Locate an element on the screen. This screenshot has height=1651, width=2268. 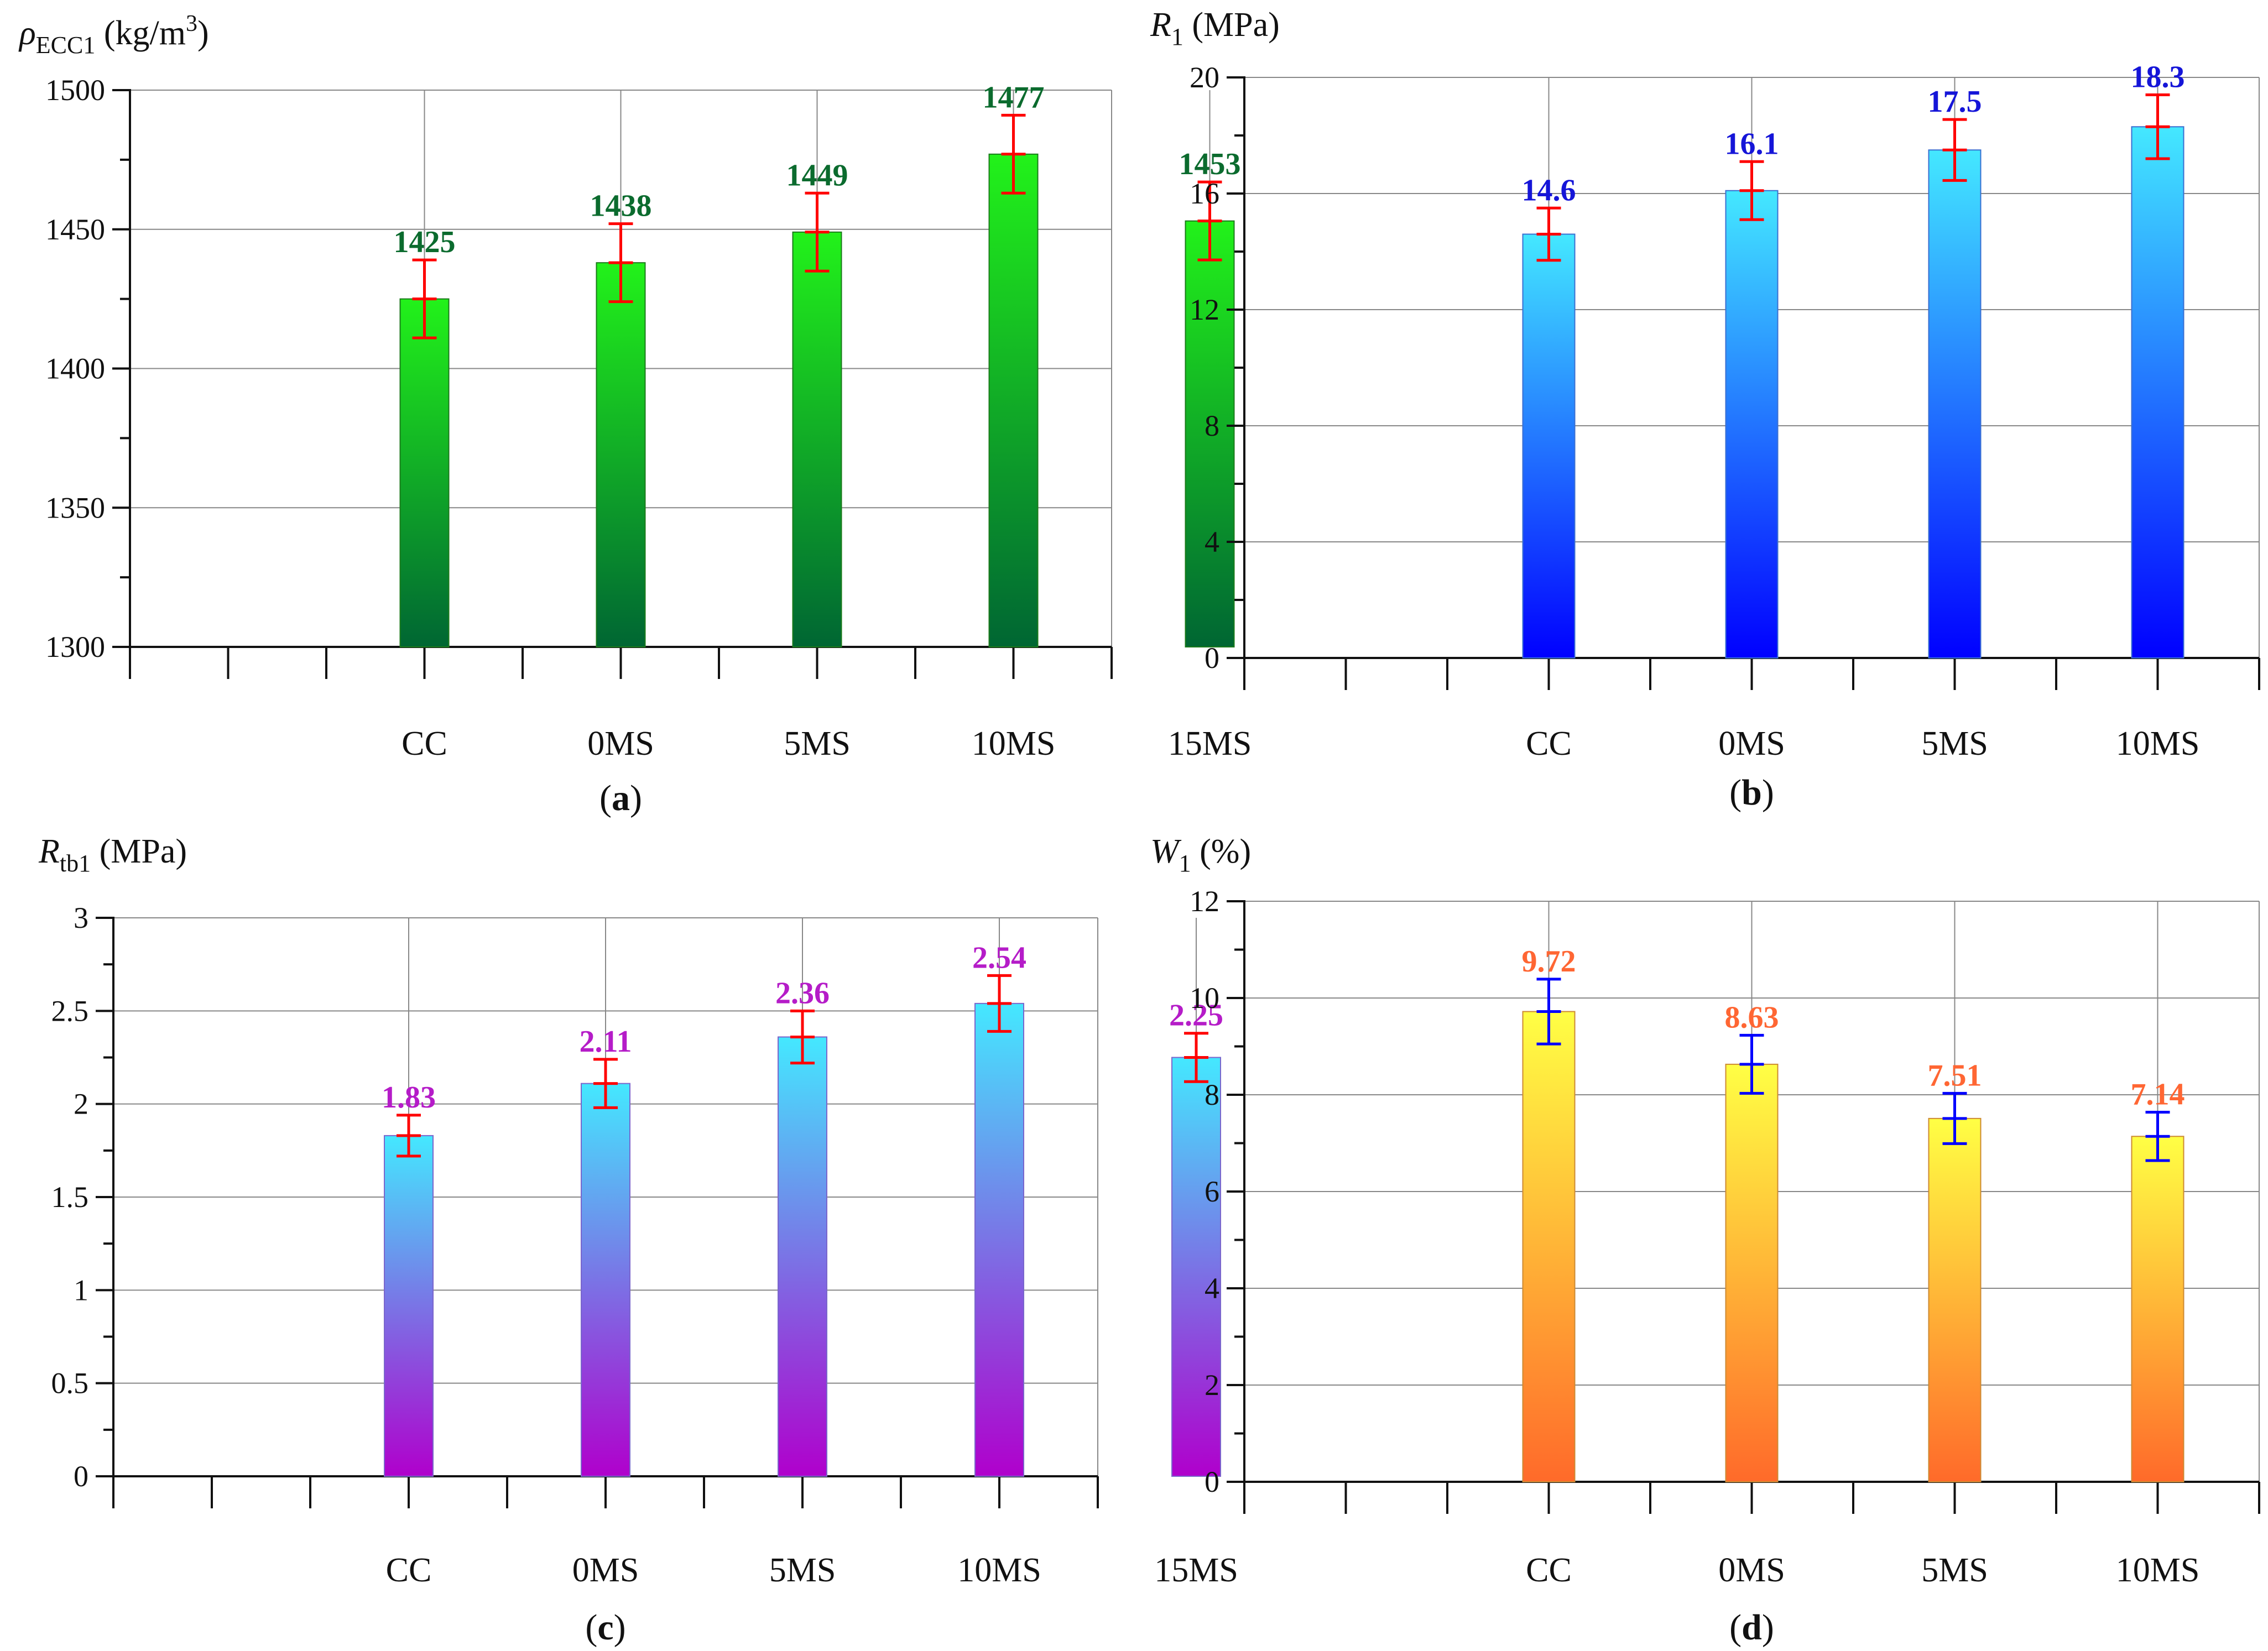
y-tick-label: 3 is located at coordinates (81, 917).